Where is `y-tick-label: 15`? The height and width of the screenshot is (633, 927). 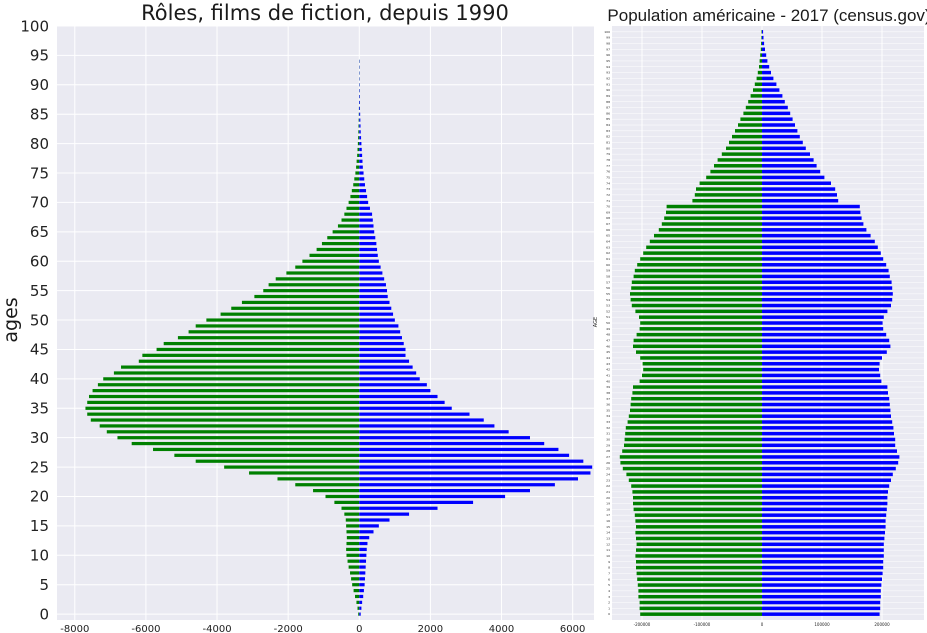
y-tick-label: 15 is located at coordinates (39, 526).